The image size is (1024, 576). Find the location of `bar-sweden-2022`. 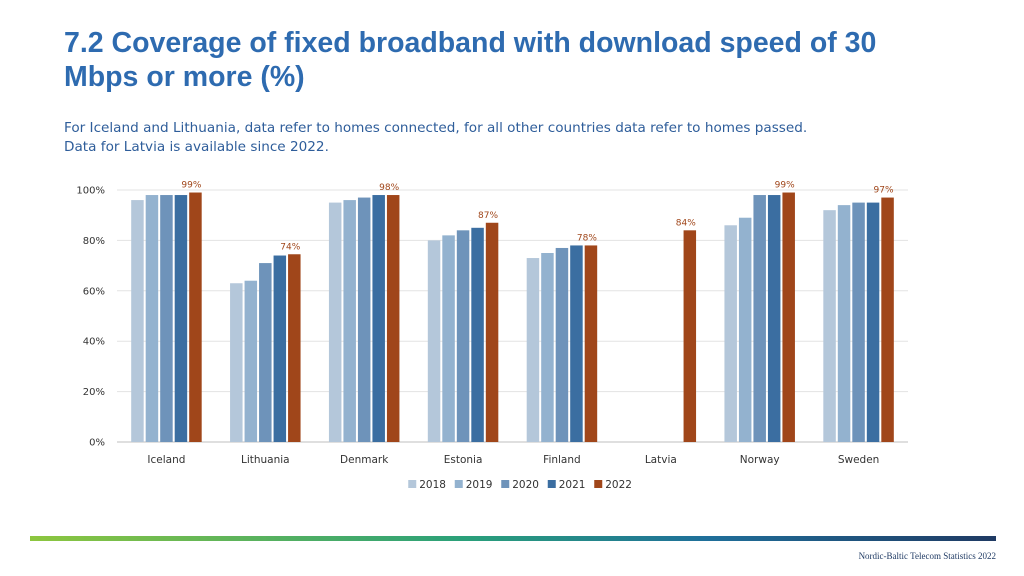

bar-sweden-2022 is located at coordinates (887, 319).